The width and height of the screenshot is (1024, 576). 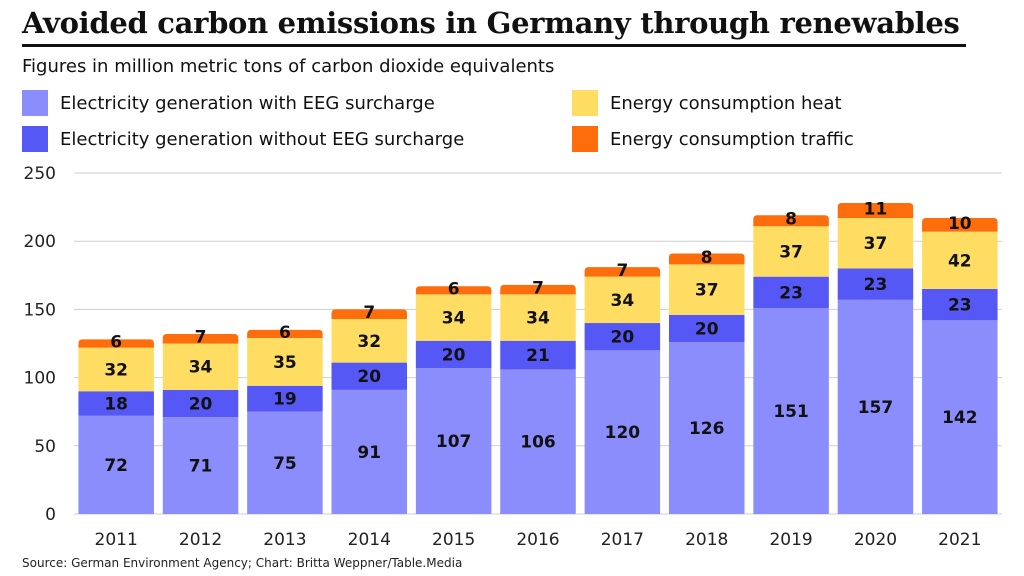 I want to click on data-label-no-eeg: 19, so click(x=285, y=400).